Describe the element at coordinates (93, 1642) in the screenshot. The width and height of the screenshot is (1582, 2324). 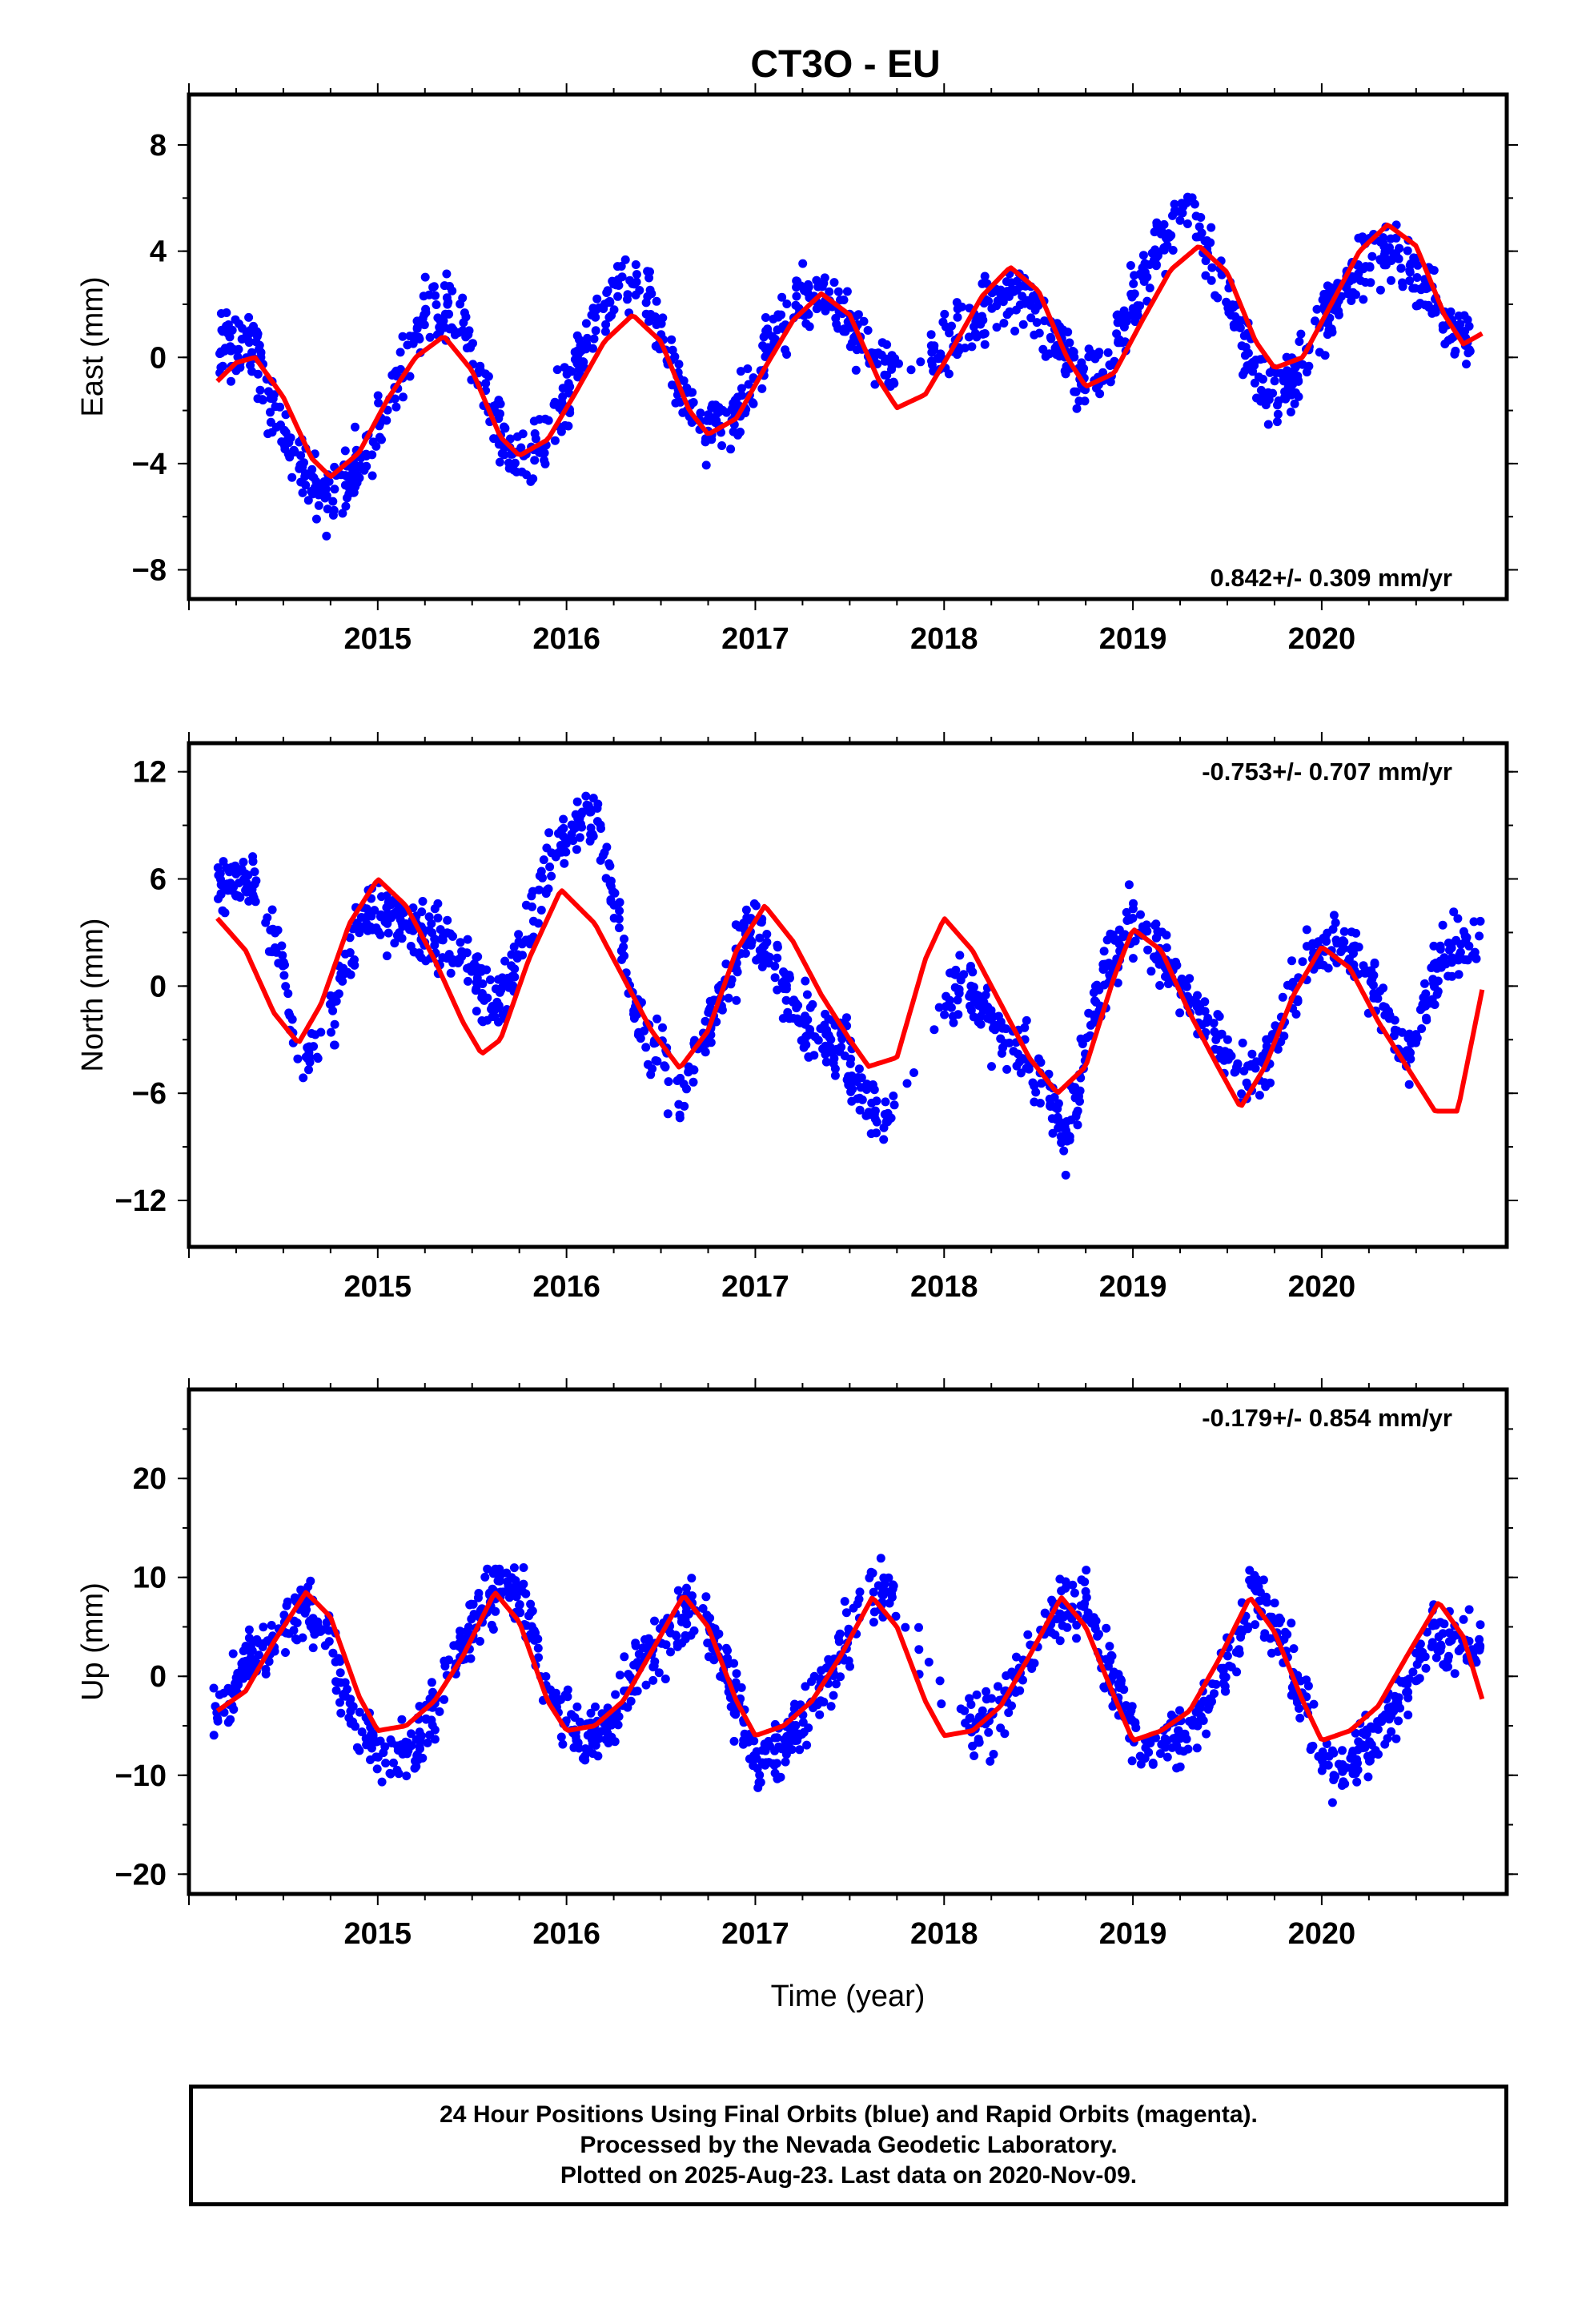
I see `up-y-axis-title: Up (mm)` at that location.